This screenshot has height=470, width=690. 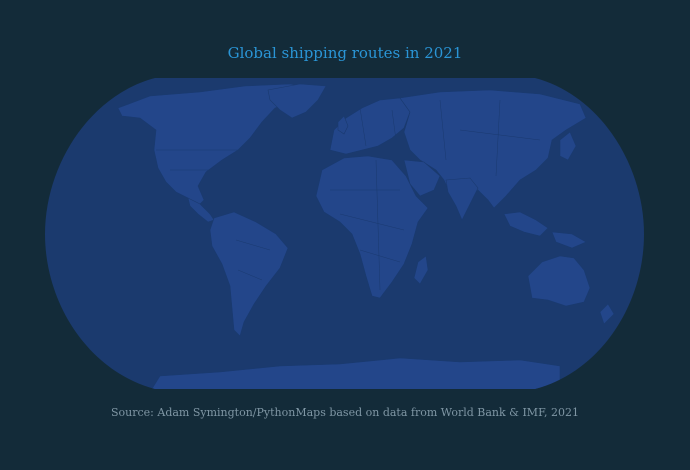 I want to click on north-america-landmass, so click(x=219, y=145).